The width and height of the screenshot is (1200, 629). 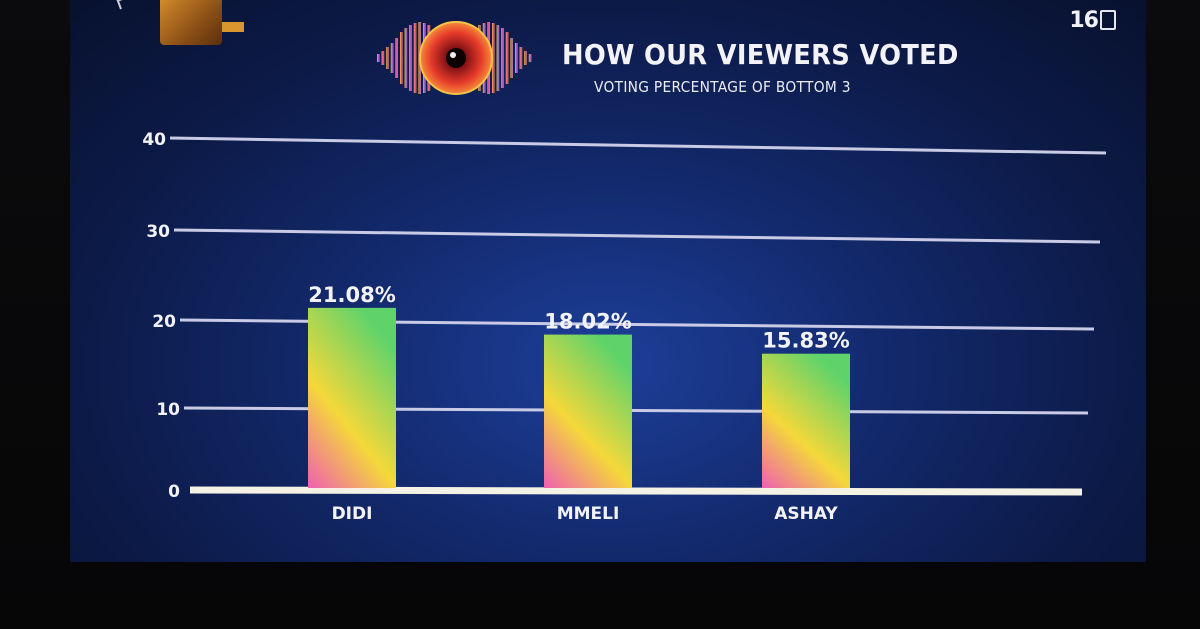 What do you see at coordinates (805, 341) in the screenshot?
I see `data-label: 15.83%` at bounding box center [805, 341].